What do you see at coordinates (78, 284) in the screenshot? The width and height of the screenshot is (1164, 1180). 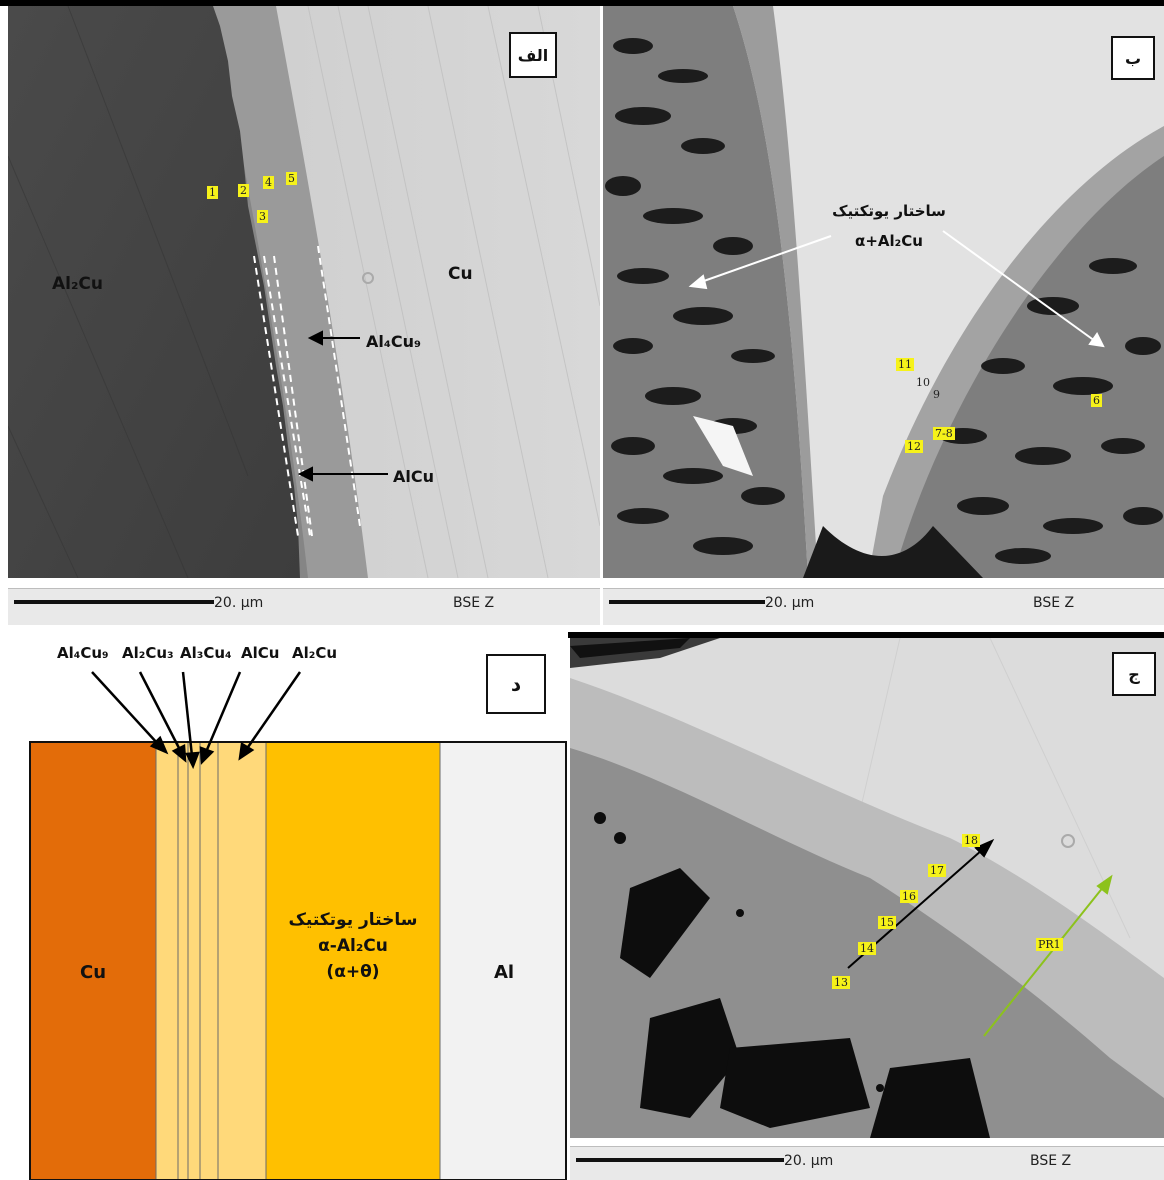 I see `phase-label-al2cu: Al₂Cu` at bounding box center [78, 284].